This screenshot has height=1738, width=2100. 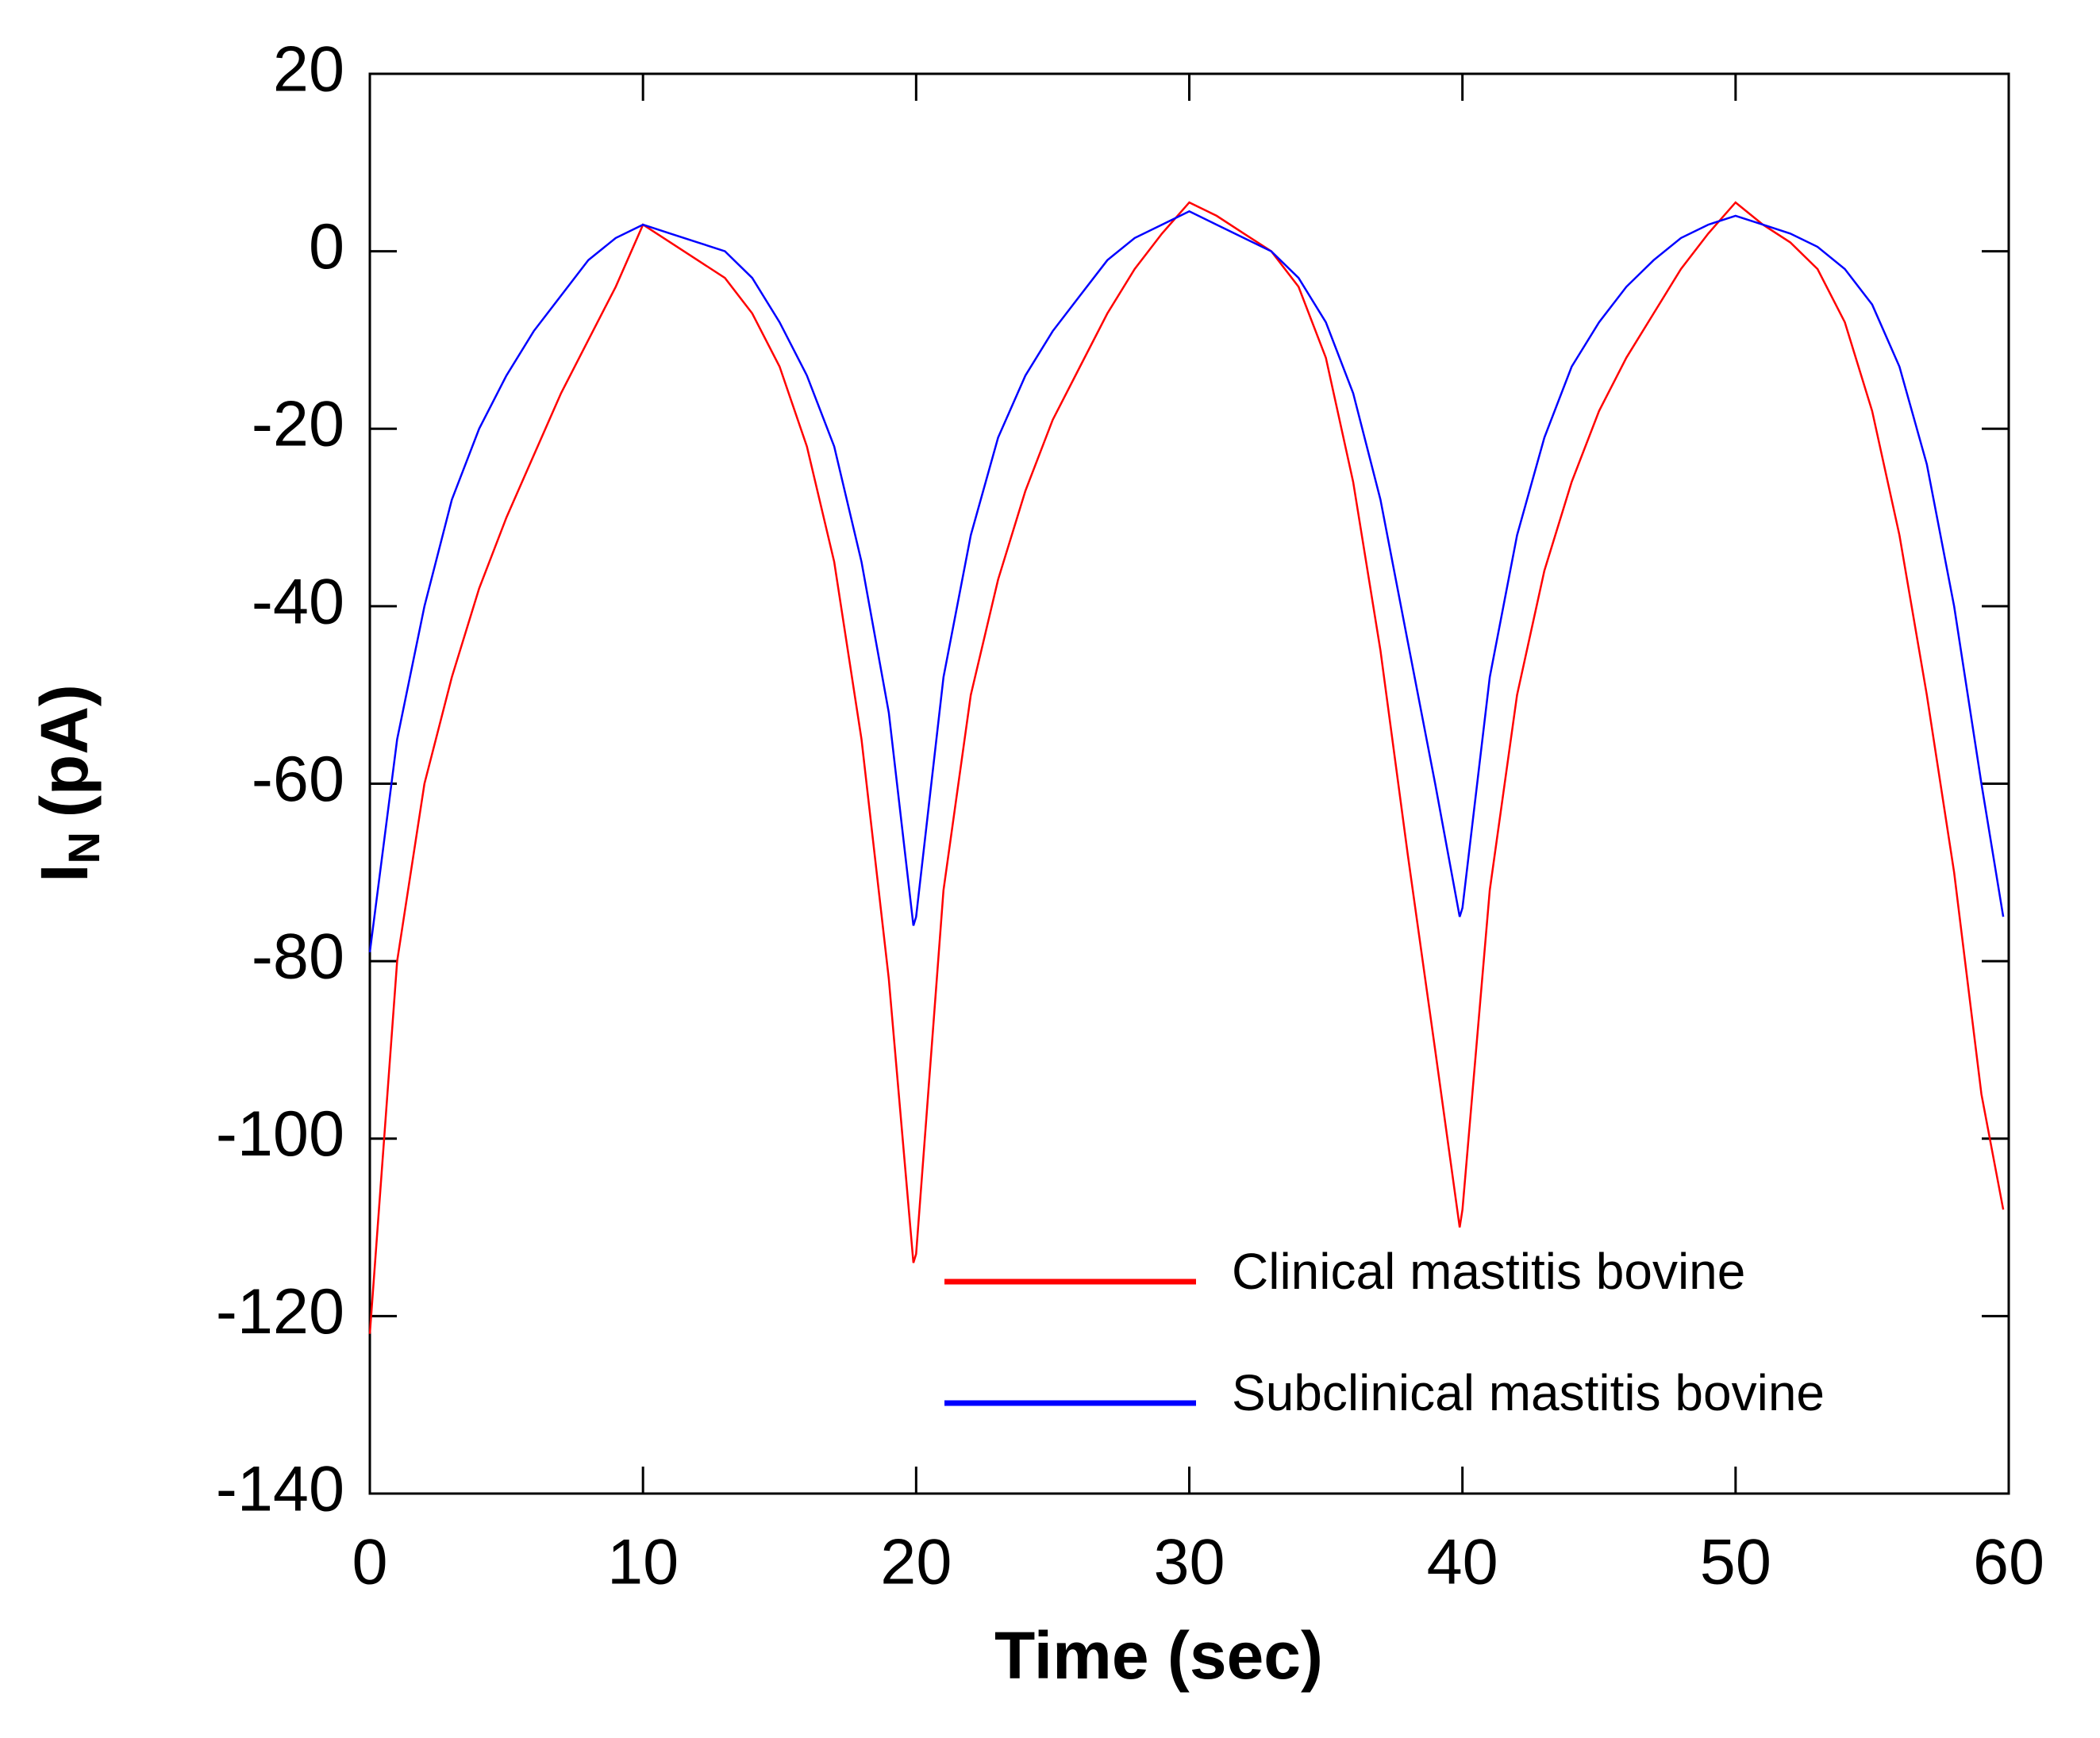 I want to click on y-tick-label: 0, so click(x=326, y=247).